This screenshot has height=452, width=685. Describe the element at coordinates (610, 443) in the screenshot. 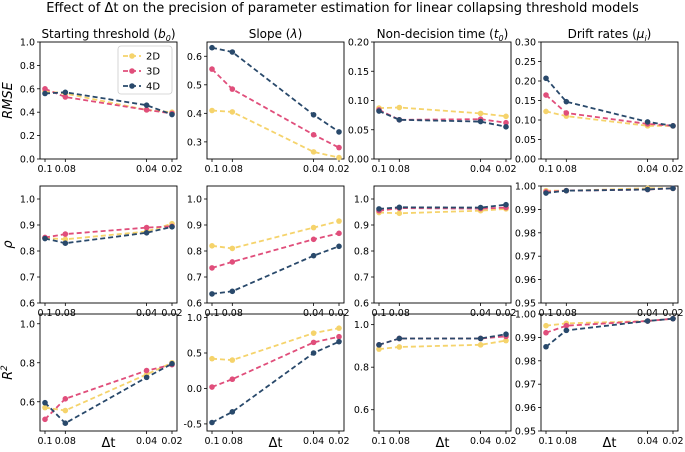

I see `x-axis-label-3: Δt` at that location.